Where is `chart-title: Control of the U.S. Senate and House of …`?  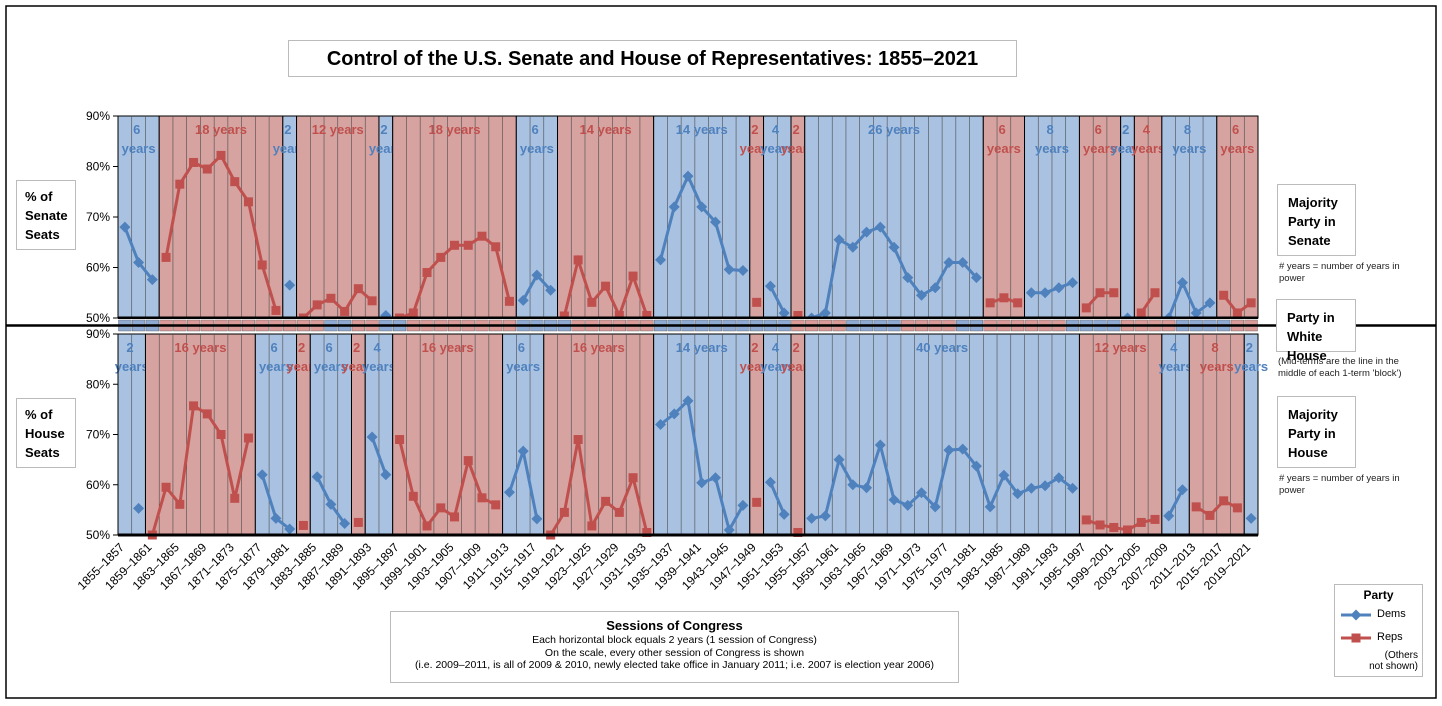 chart-title: Control of the U.S. Senate and House of … is located at coordinates (652, 58).